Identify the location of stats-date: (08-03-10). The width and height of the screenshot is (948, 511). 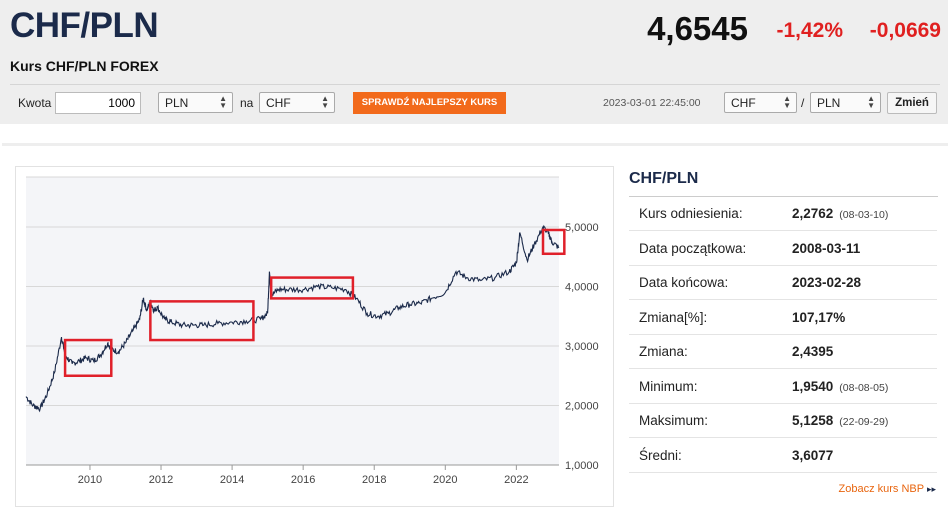
(864, 215).